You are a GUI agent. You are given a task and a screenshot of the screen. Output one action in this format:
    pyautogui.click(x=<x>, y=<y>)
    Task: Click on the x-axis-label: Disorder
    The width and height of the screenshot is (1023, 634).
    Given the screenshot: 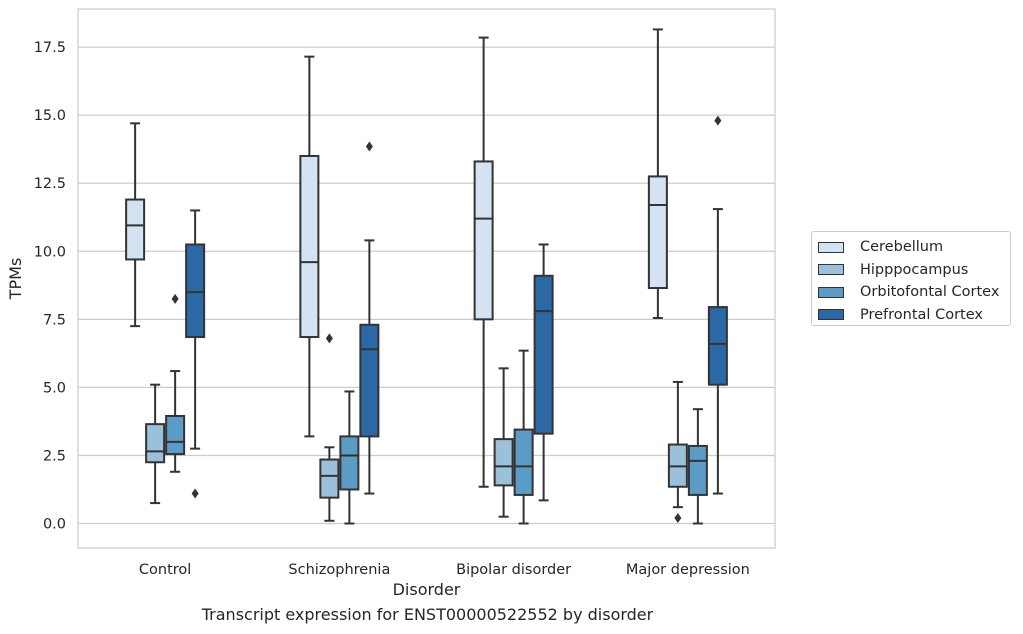 What is the action you would take?
    pyautogui.click(x=427, y=589)
    